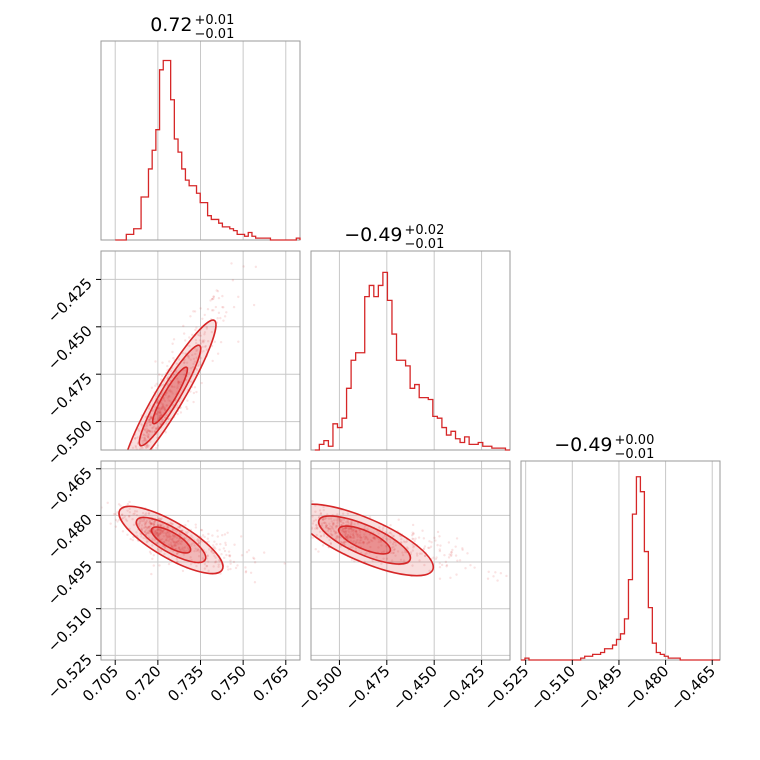  Describe the element at coordinates (604, 447) in the screenshot. I see `param-title-3: −0.49 +0.00−0.01` at that location.